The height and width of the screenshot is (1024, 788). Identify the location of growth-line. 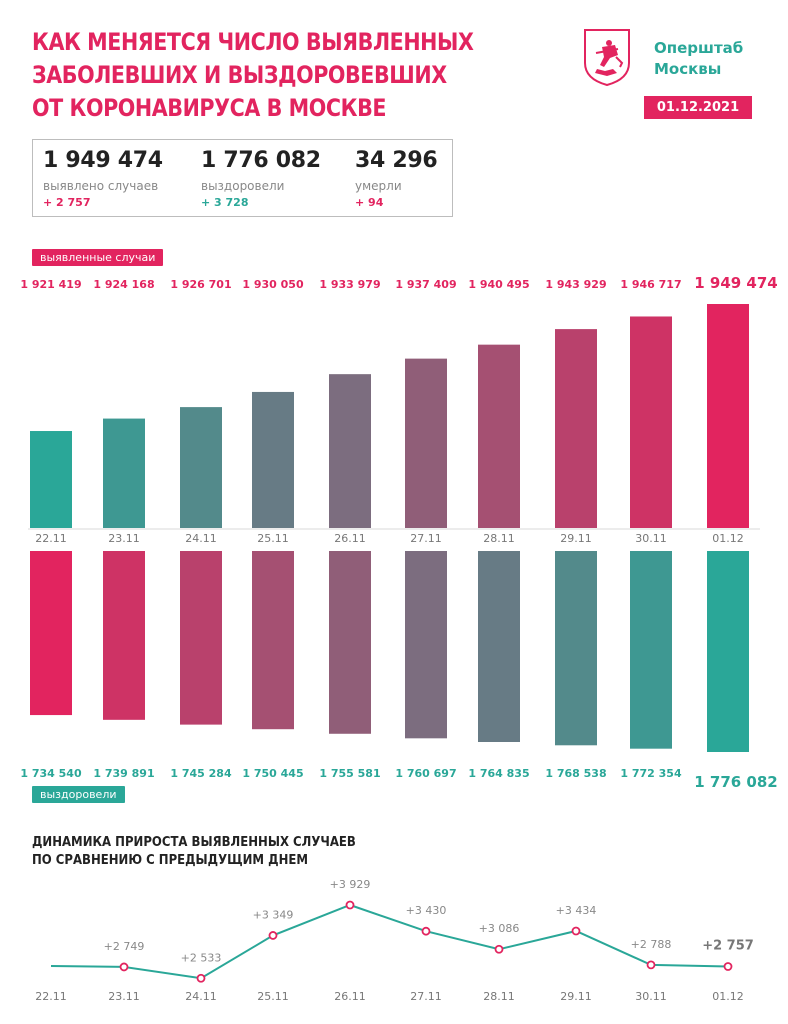
(389, 941).